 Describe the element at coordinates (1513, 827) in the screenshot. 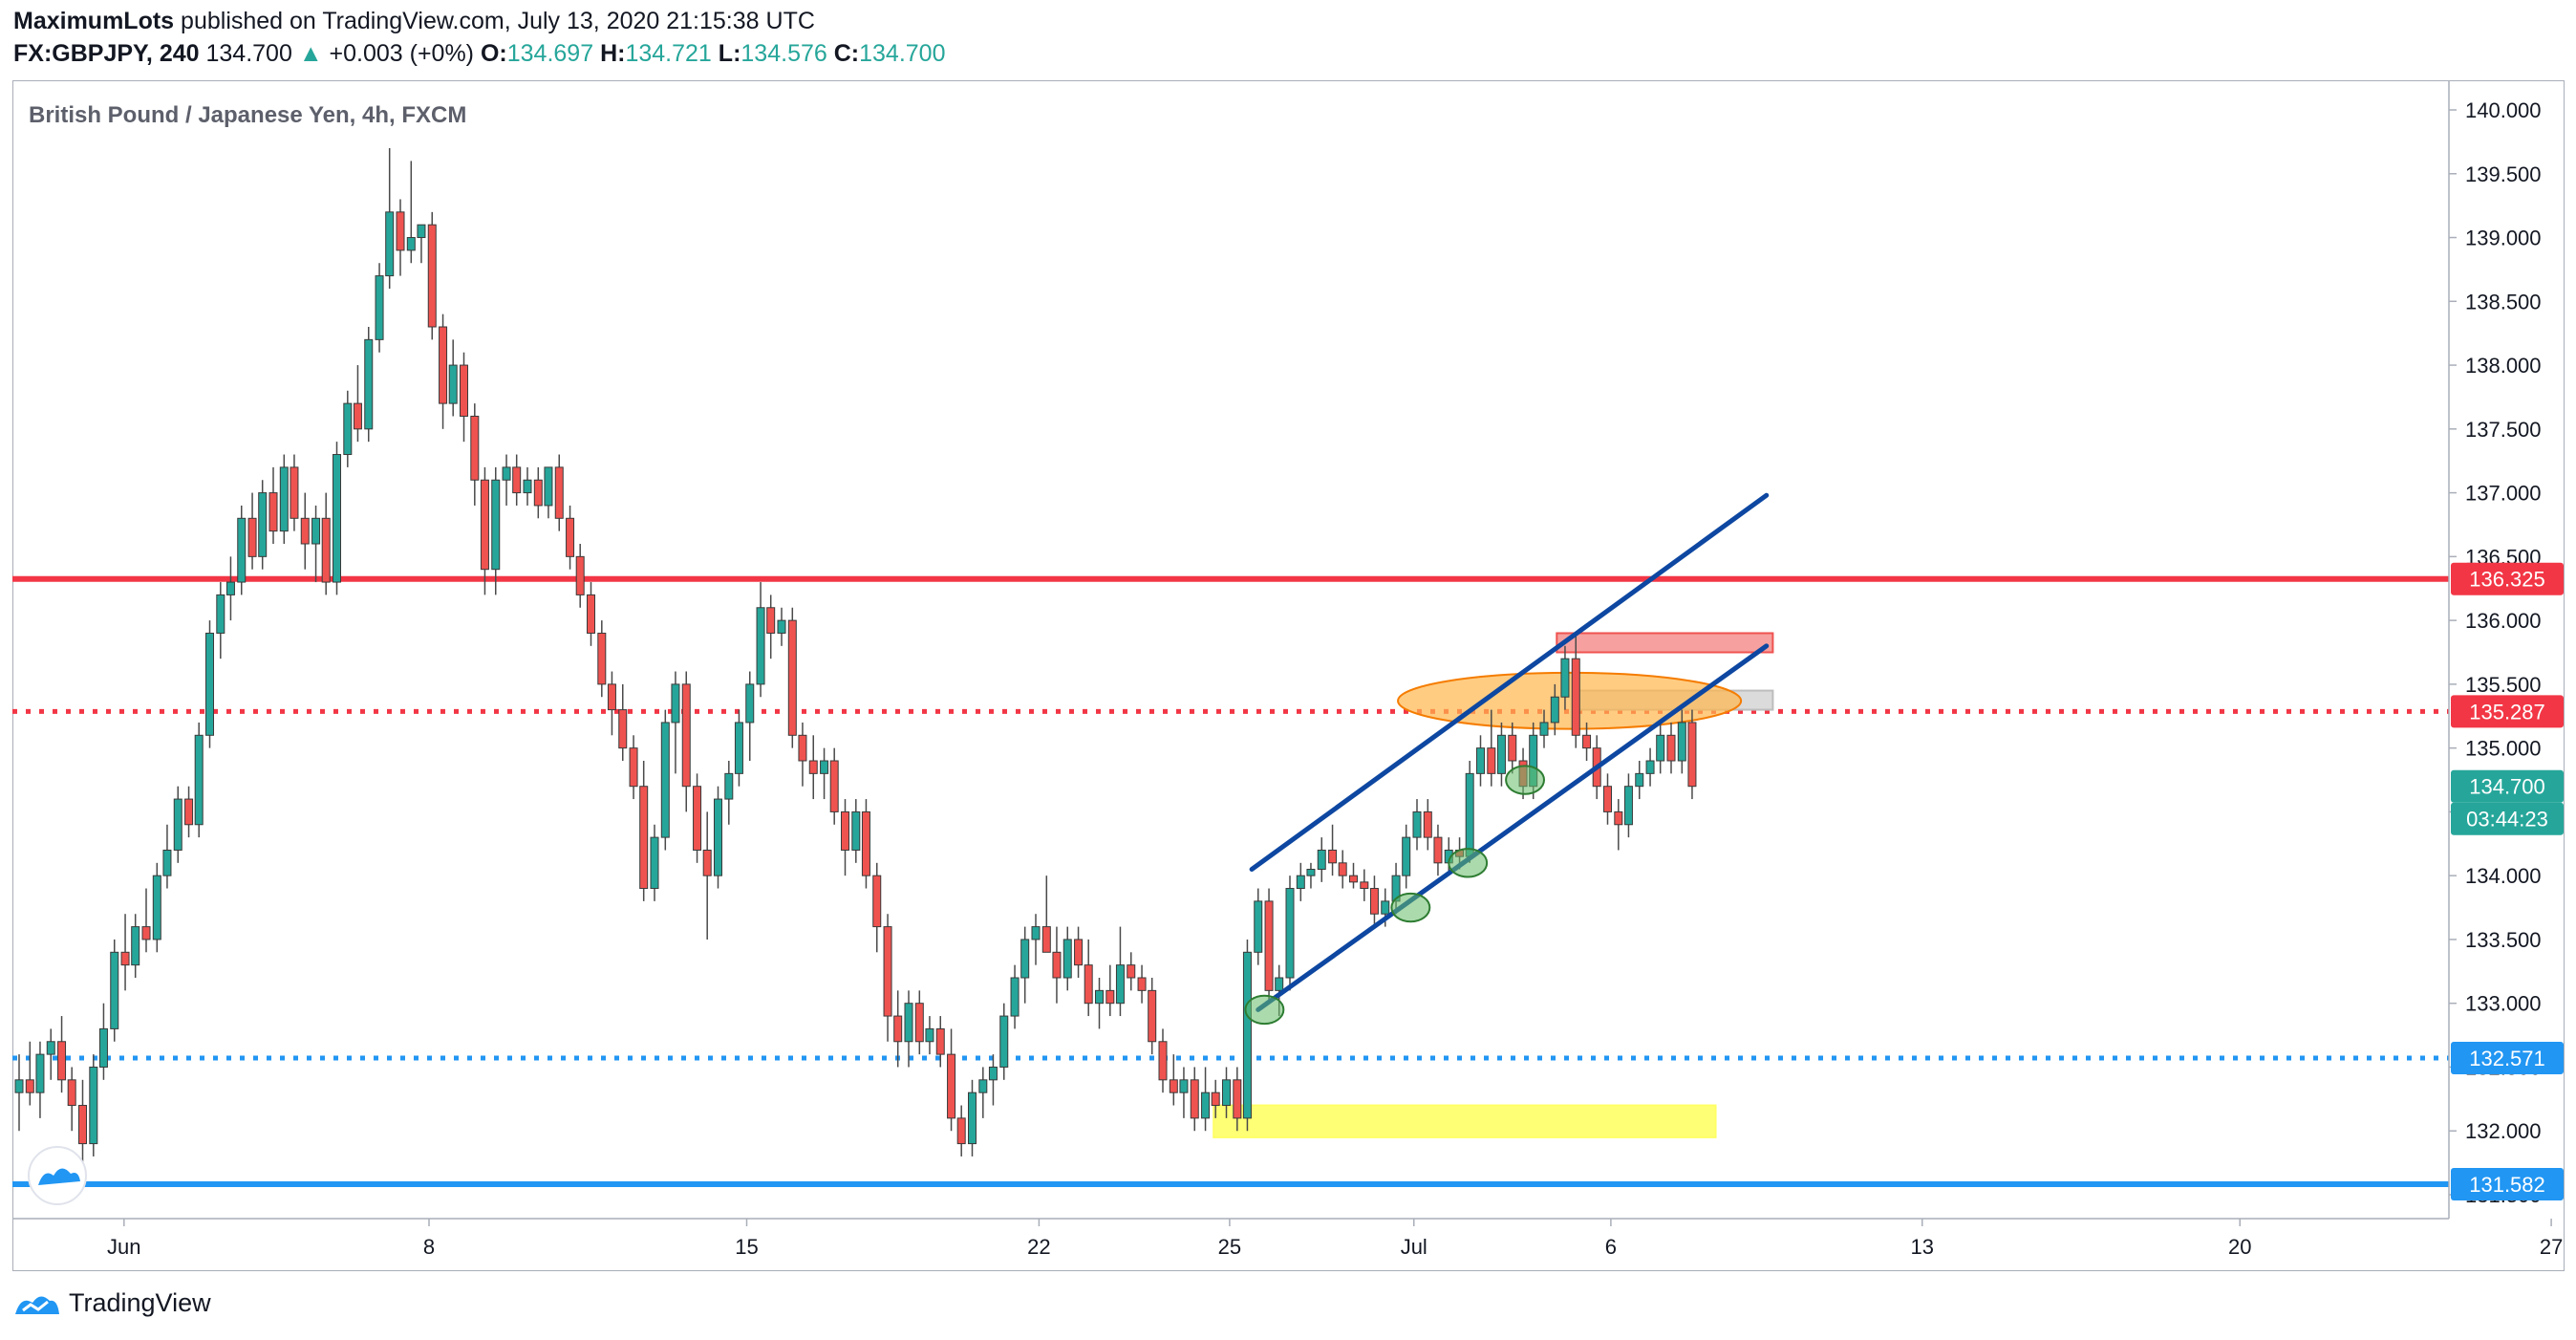

I see `annotation-lower-channel` at that location.